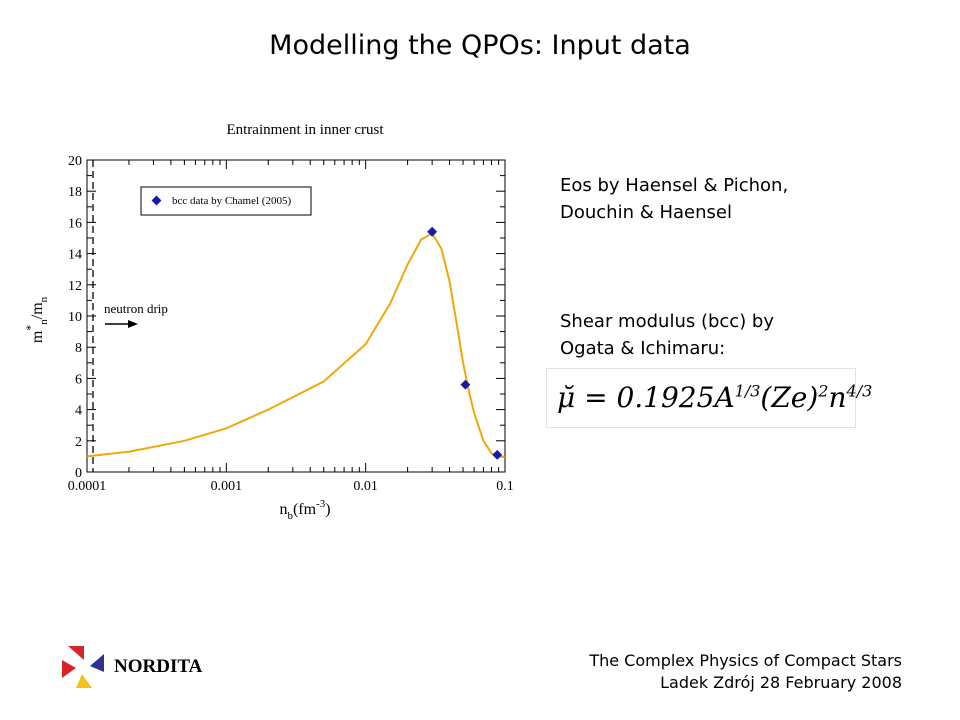  What do you see at coordinates (78, 442) in the screenshot?
I see `y-tick-label: 2` at bounding box center [78, 442].